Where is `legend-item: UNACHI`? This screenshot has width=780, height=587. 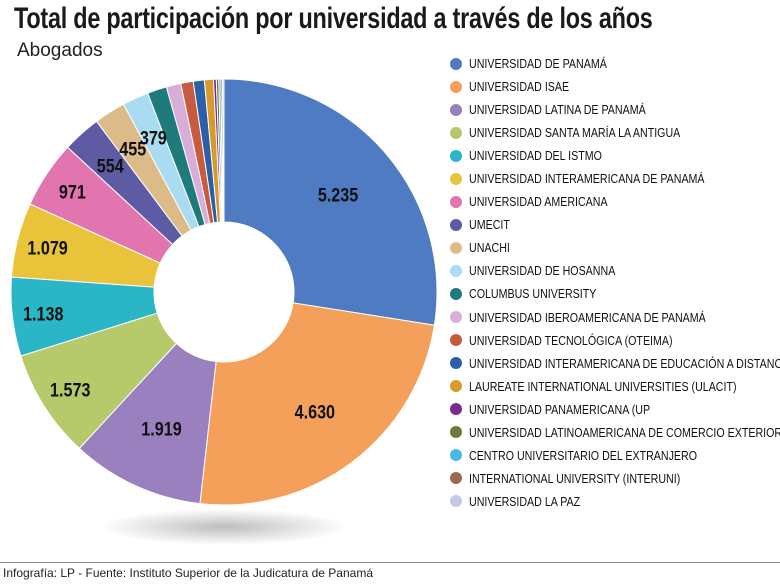 legend-item: UNACHI is located at coordinates (615, 247).